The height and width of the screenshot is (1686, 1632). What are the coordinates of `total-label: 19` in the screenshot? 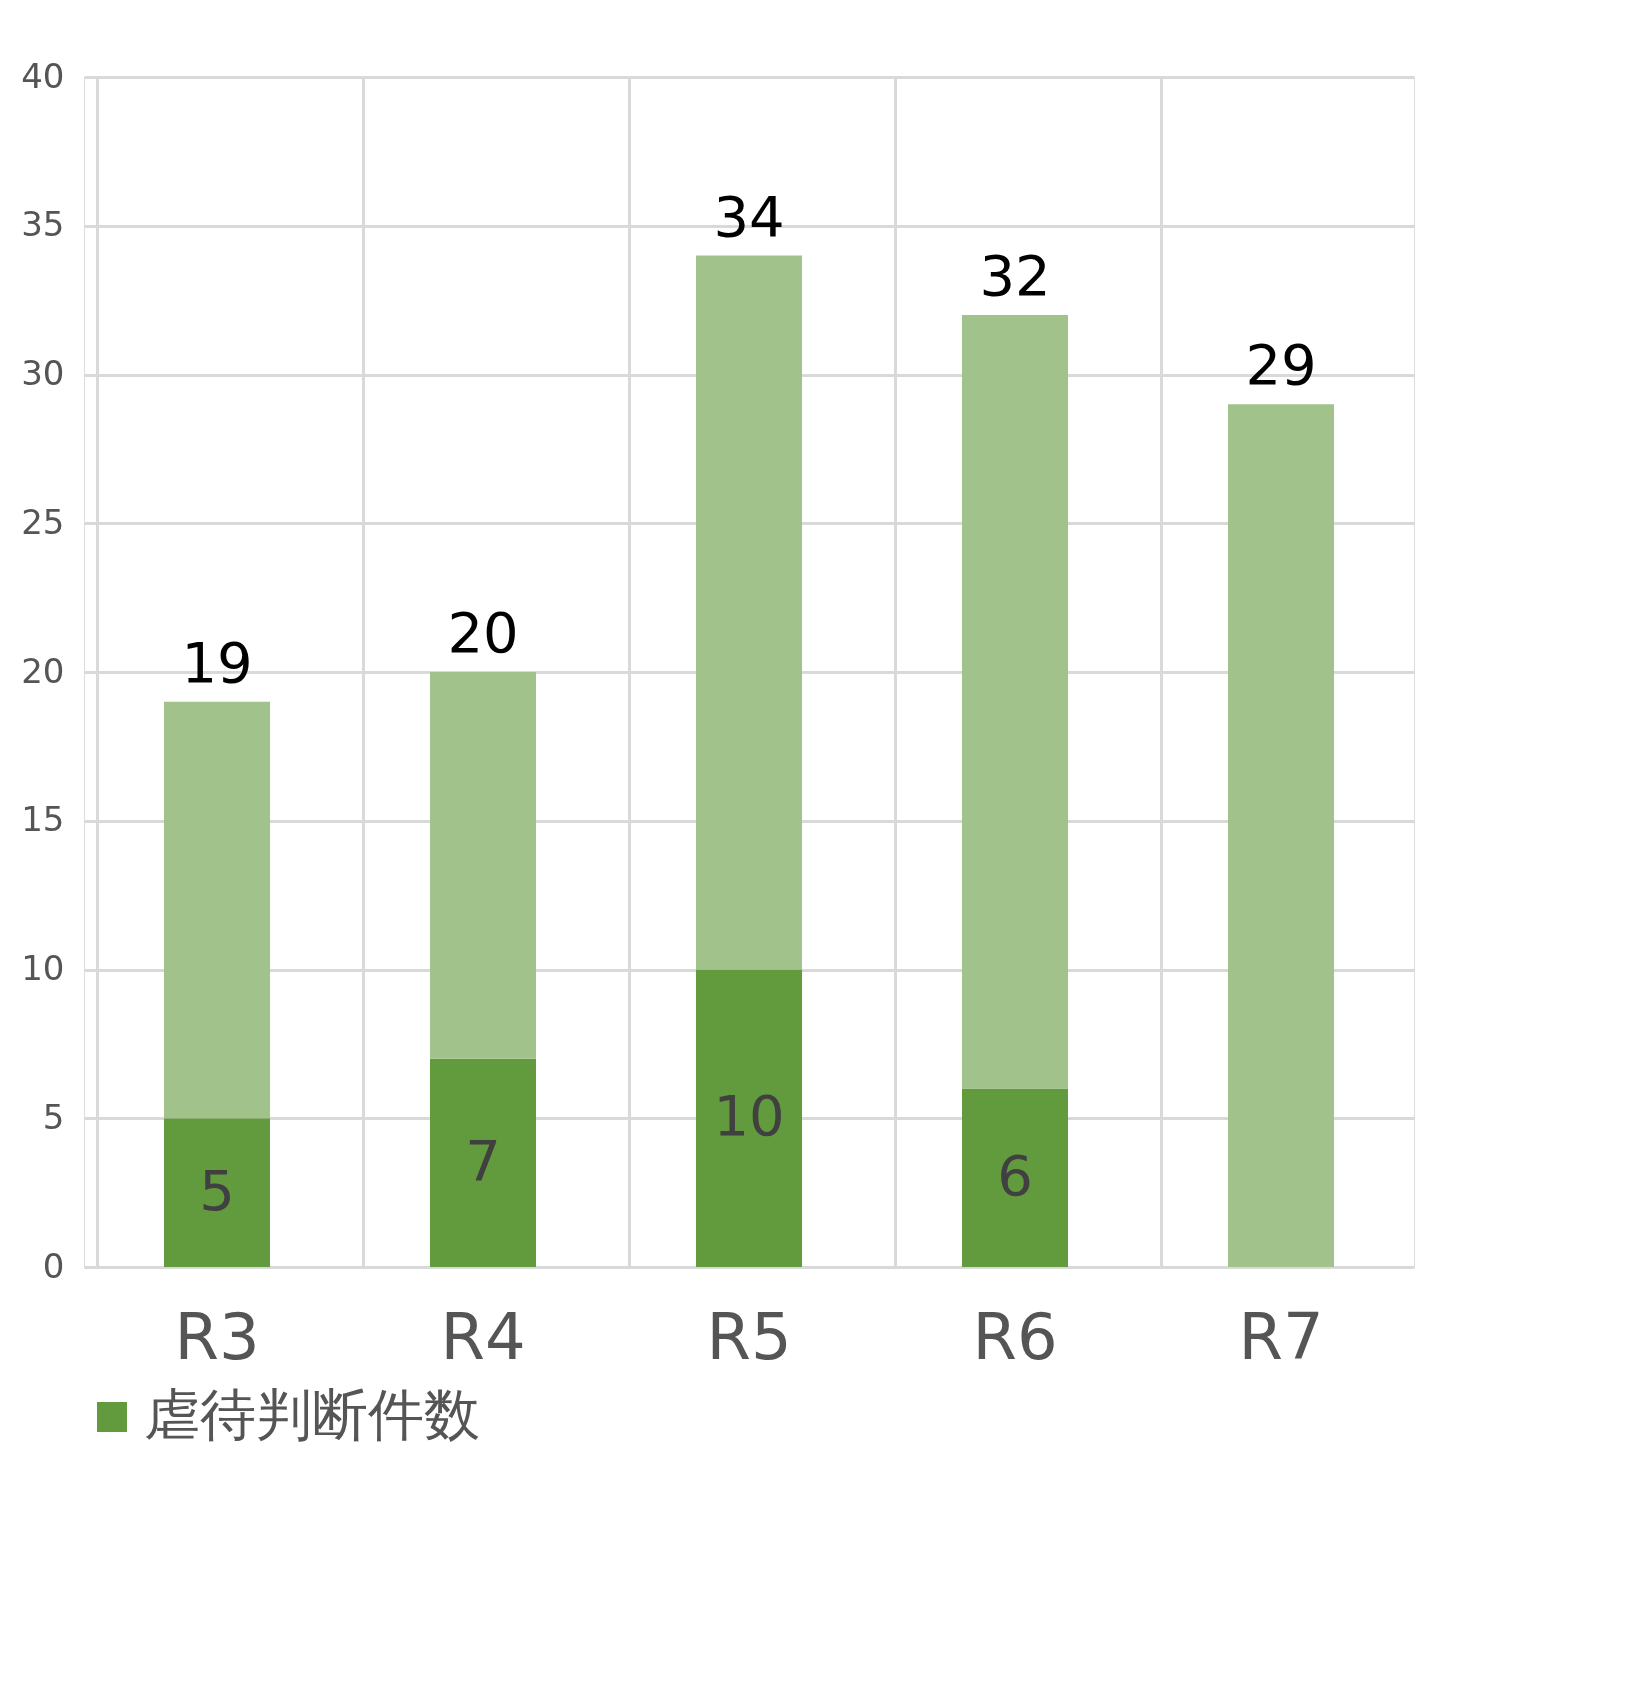 It's located at (217, 662).